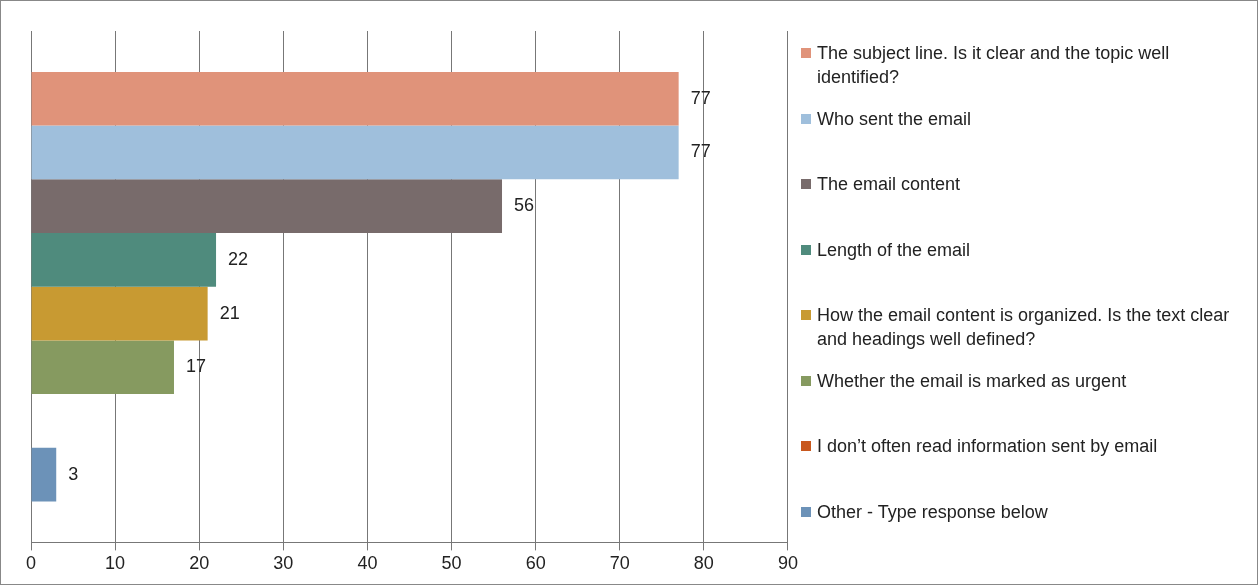 The width and height of the screenshot is (1258, 585). I want to click on x-tick-label: 70, so click(619, 563).